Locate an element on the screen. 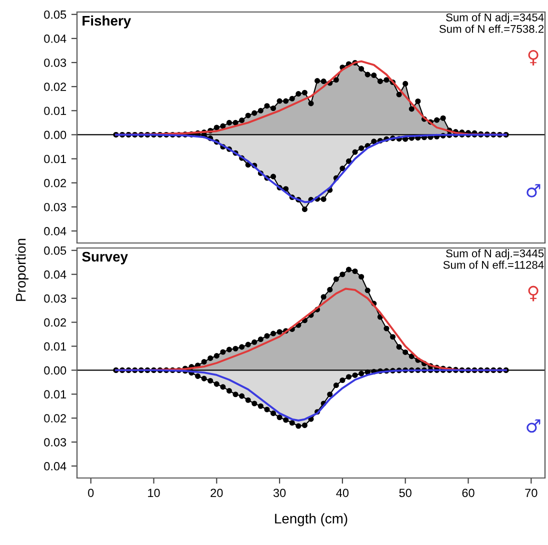 This screenshot has width=548, height=545. annotation: Sum of N eff.=11284 is located at coordinates (493, 264).